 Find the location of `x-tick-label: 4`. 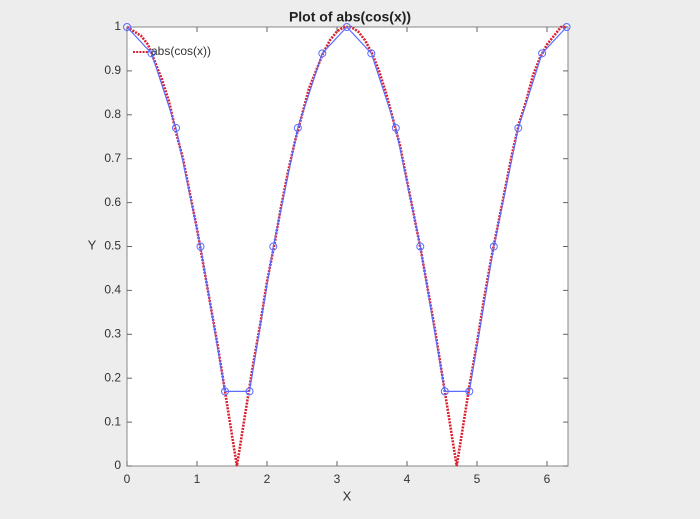

x-tick-label: 4 is located at coordinates (407, 479).